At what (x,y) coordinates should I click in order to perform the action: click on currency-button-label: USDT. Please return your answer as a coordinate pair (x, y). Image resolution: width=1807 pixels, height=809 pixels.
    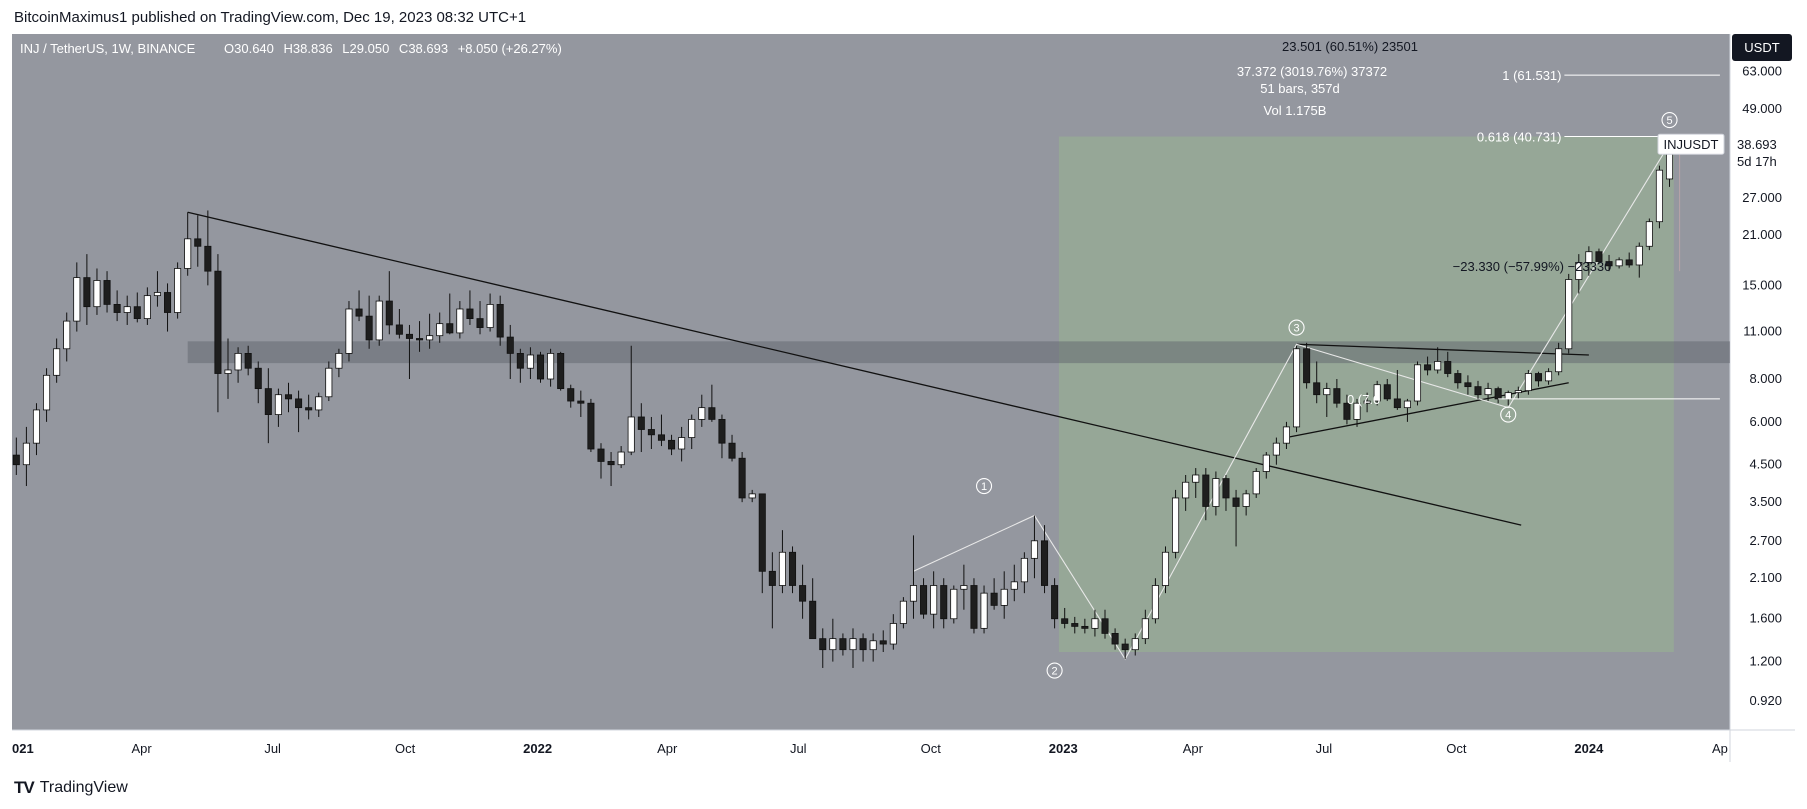
    Looking at the image, I should click on (1761, 47).